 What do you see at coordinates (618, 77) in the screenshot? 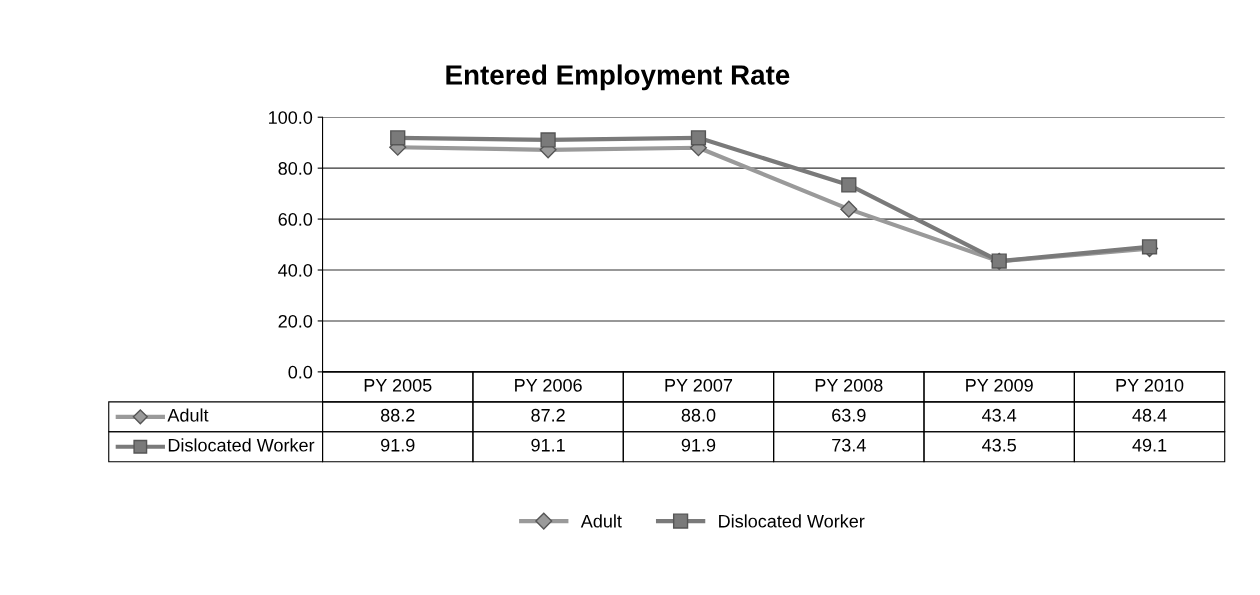
I see `chart-title: Entered Employment Rate` at bounding box center [618, 77].